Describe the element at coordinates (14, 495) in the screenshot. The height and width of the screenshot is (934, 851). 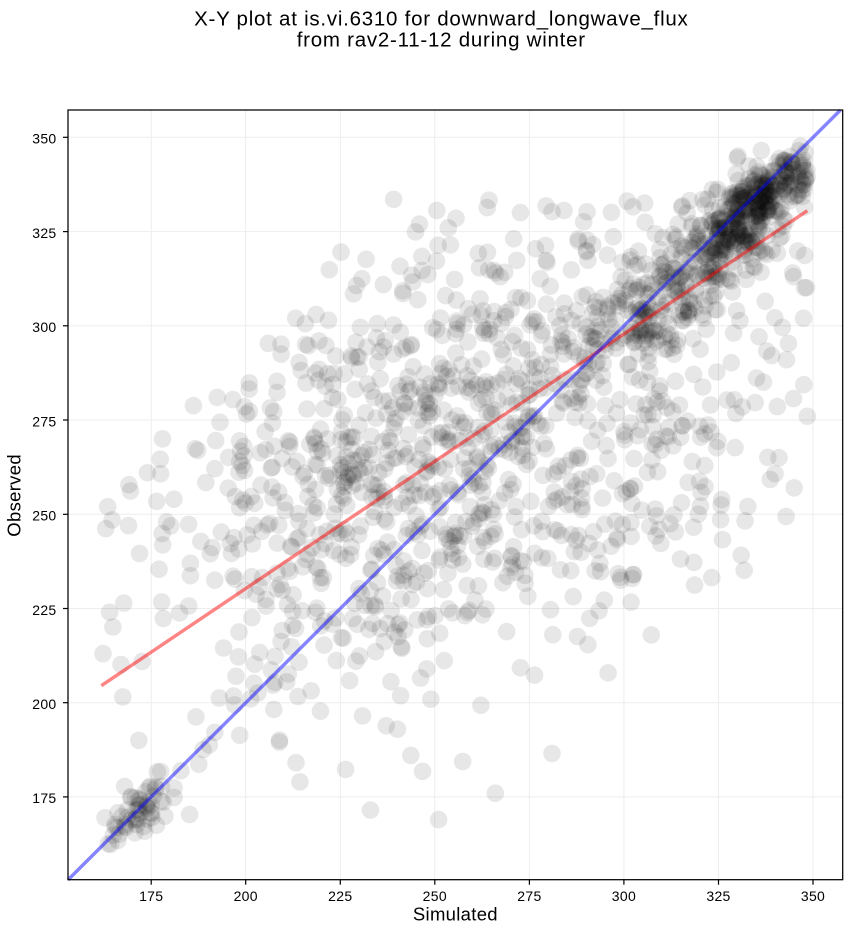
I see `svg-text: Observed` at that location.